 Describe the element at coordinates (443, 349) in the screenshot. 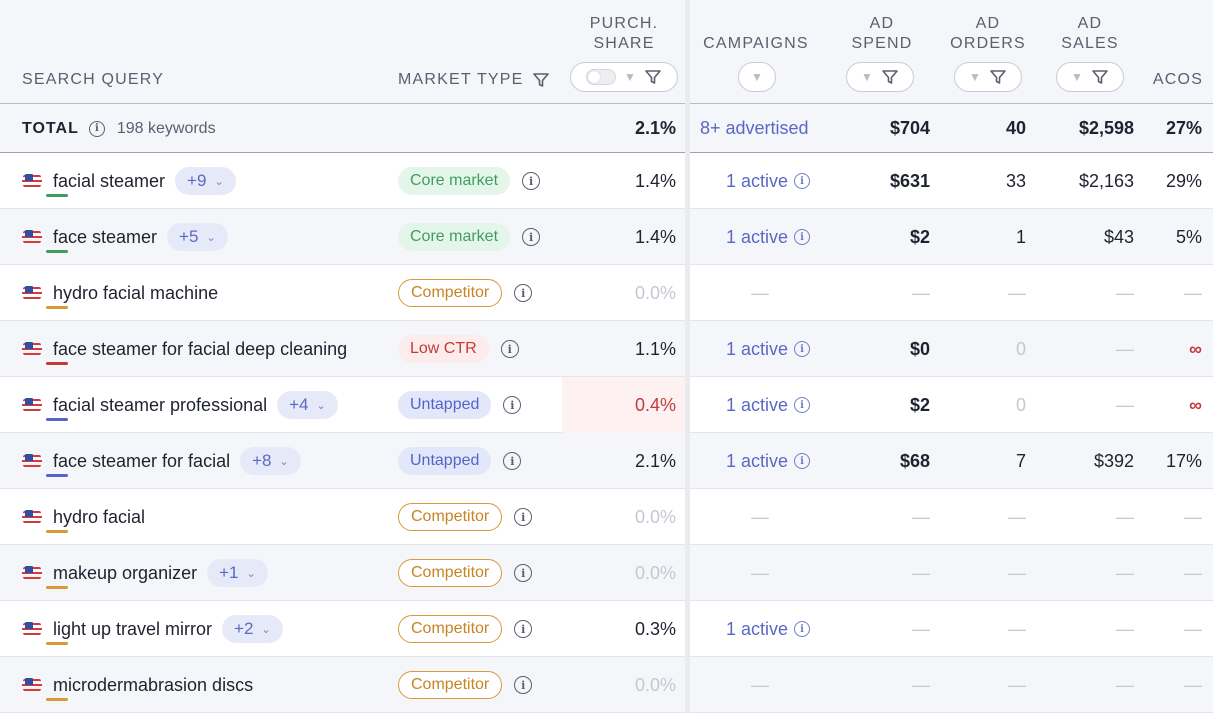

I see `market-type-badge: Low CTR` at that location.